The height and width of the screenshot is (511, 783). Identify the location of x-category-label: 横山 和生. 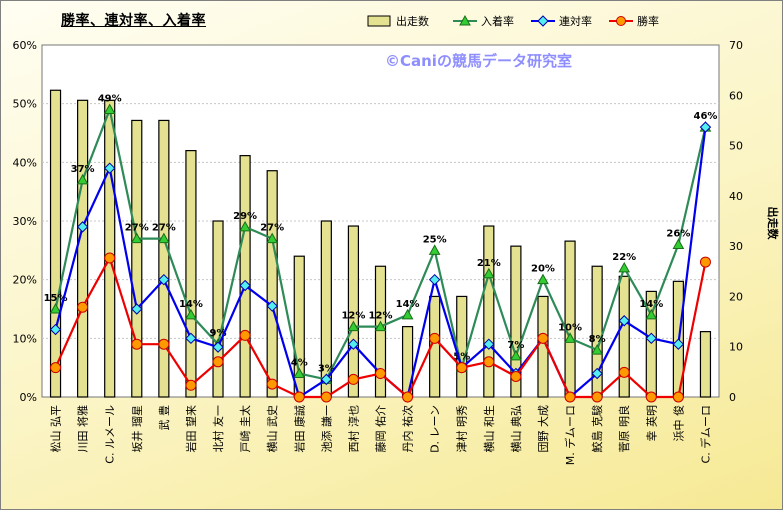
(489, 429).